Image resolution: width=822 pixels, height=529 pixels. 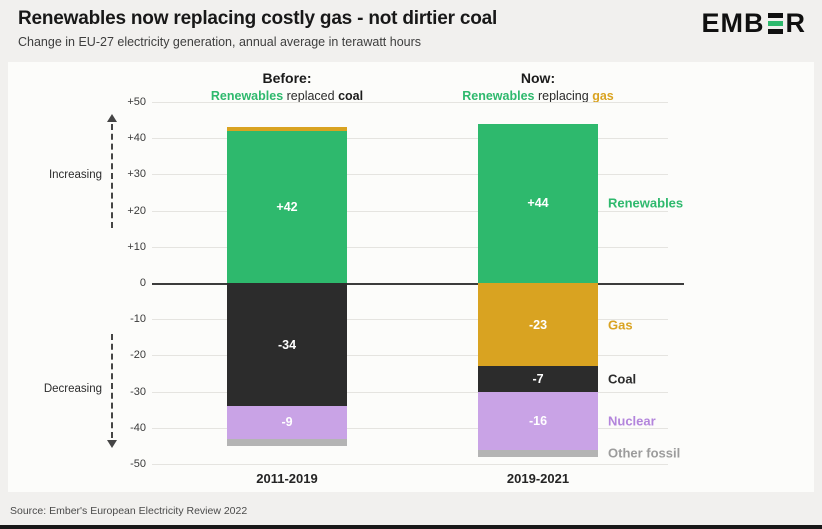 I want to click on column-subtitle-now: Renewables replacing gas, so click(x=538, y=96).